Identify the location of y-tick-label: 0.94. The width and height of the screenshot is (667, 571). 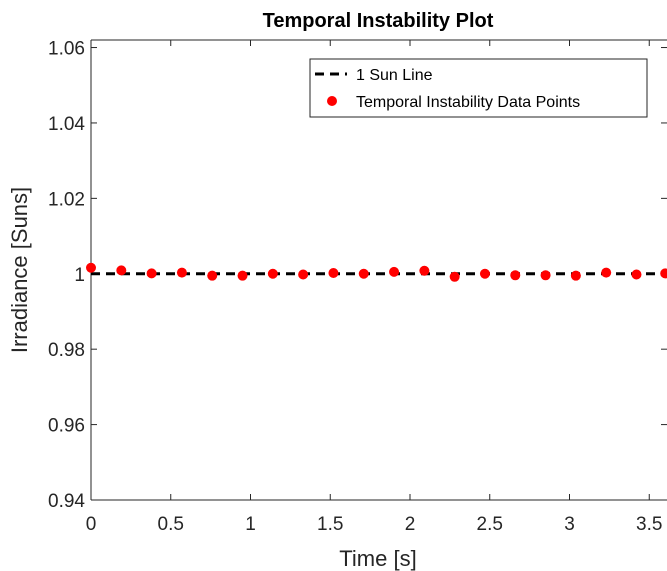
(66, 501).